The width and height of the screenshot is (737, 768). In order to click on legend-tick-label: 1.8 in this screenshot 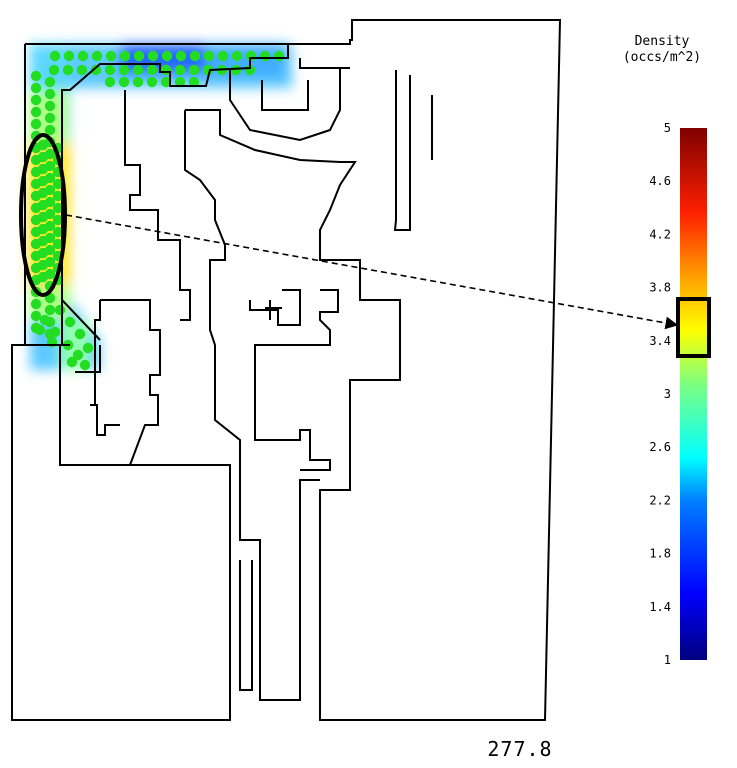, I will do `click(660, 554)`.